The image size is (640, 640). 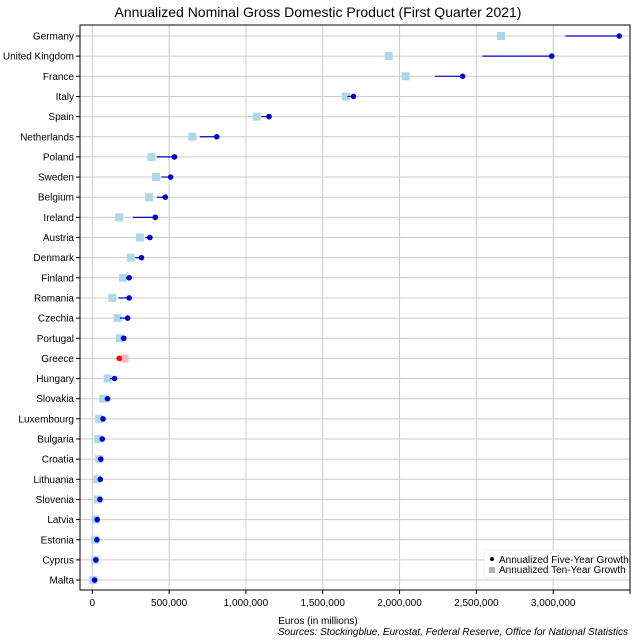 What do you see at coordinates (53, 480) in the screenshot?
I see `country-label: Lithuania` at bounding box center [53, 480].